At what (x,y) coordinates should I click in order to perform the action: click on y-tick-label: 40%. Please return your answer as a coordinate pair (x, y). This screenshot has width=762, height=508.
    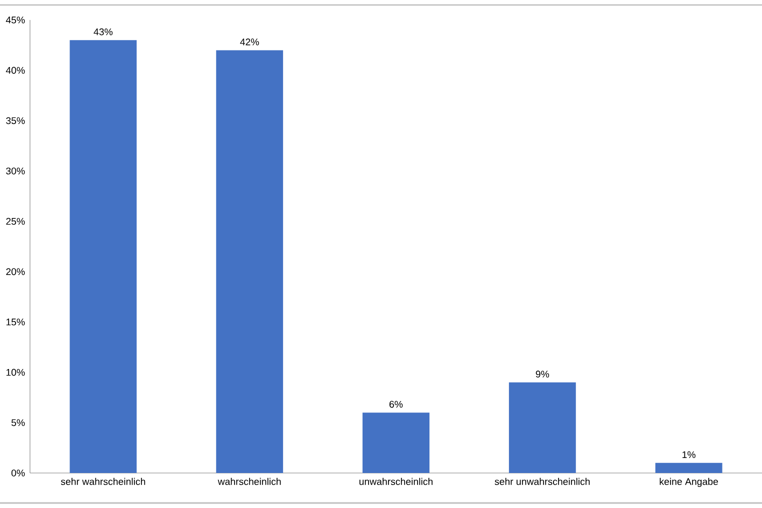
    Looking at the image, I should click on (15, 70).